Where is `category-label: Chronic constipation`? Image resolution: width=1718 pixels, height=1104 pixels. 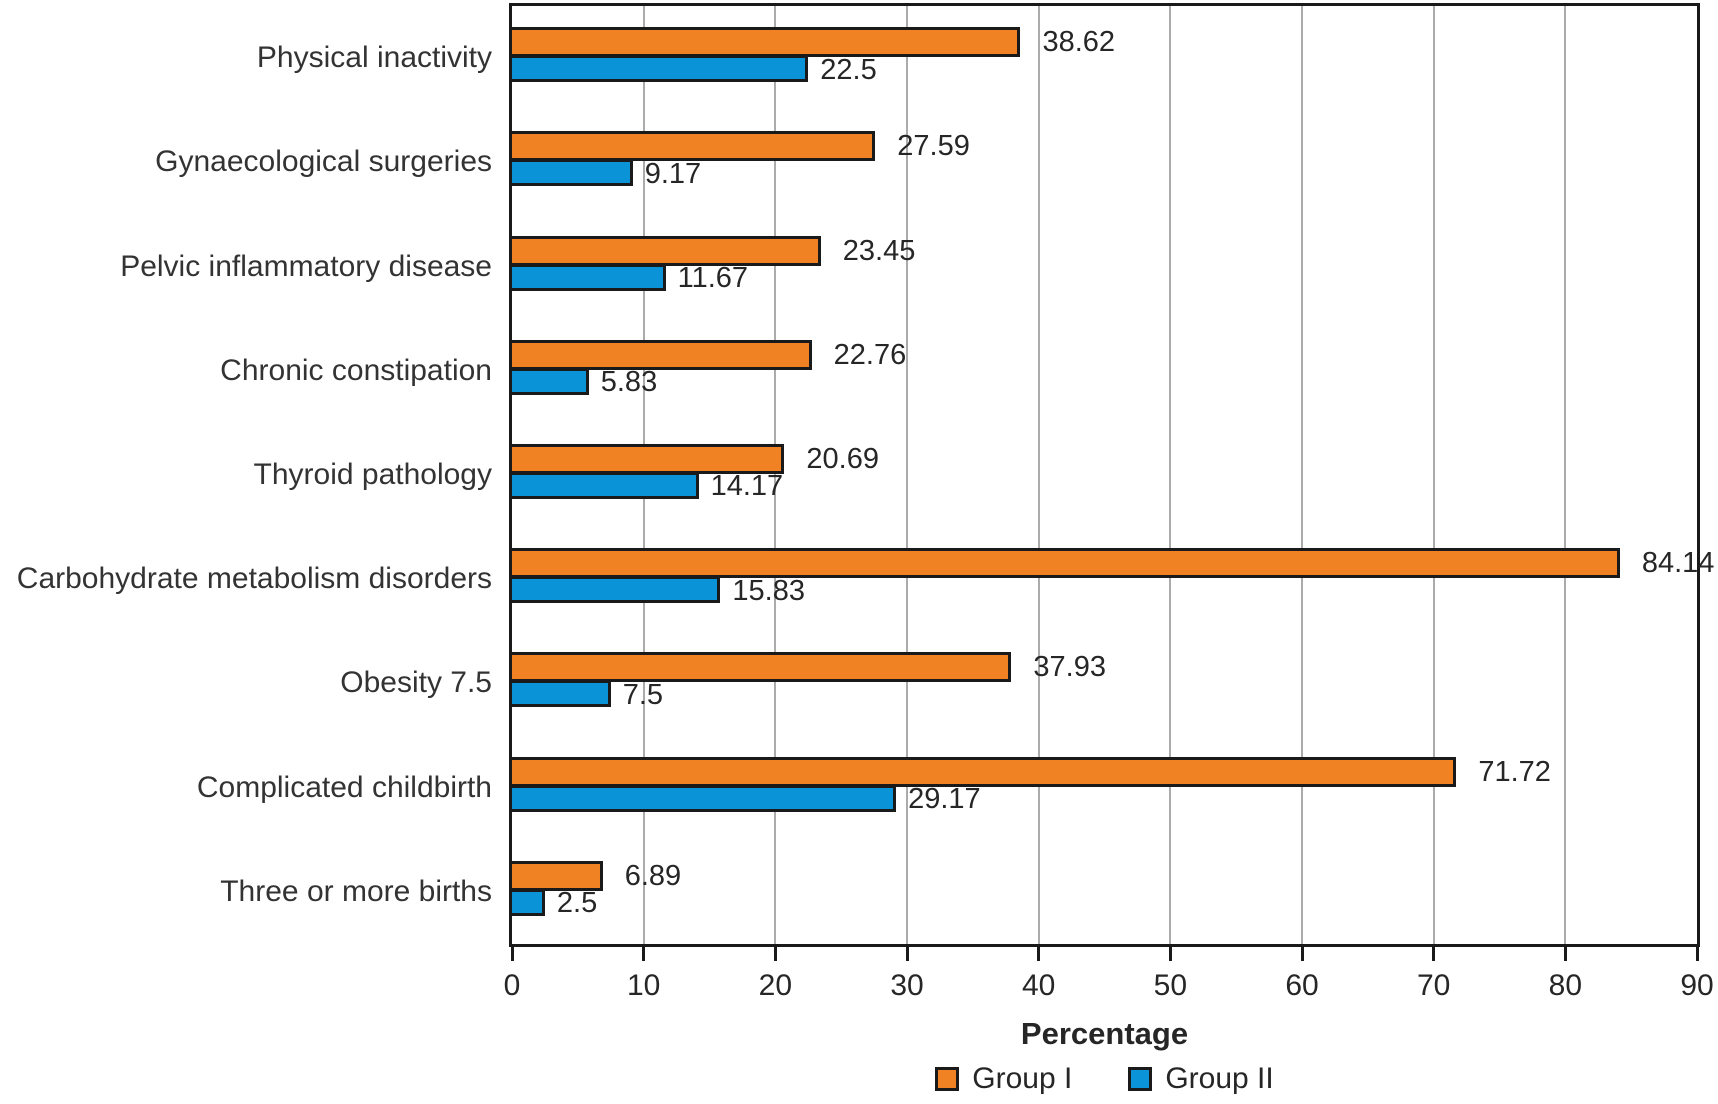 category-label: Chronic constipation is located at coordinates (356, 370).